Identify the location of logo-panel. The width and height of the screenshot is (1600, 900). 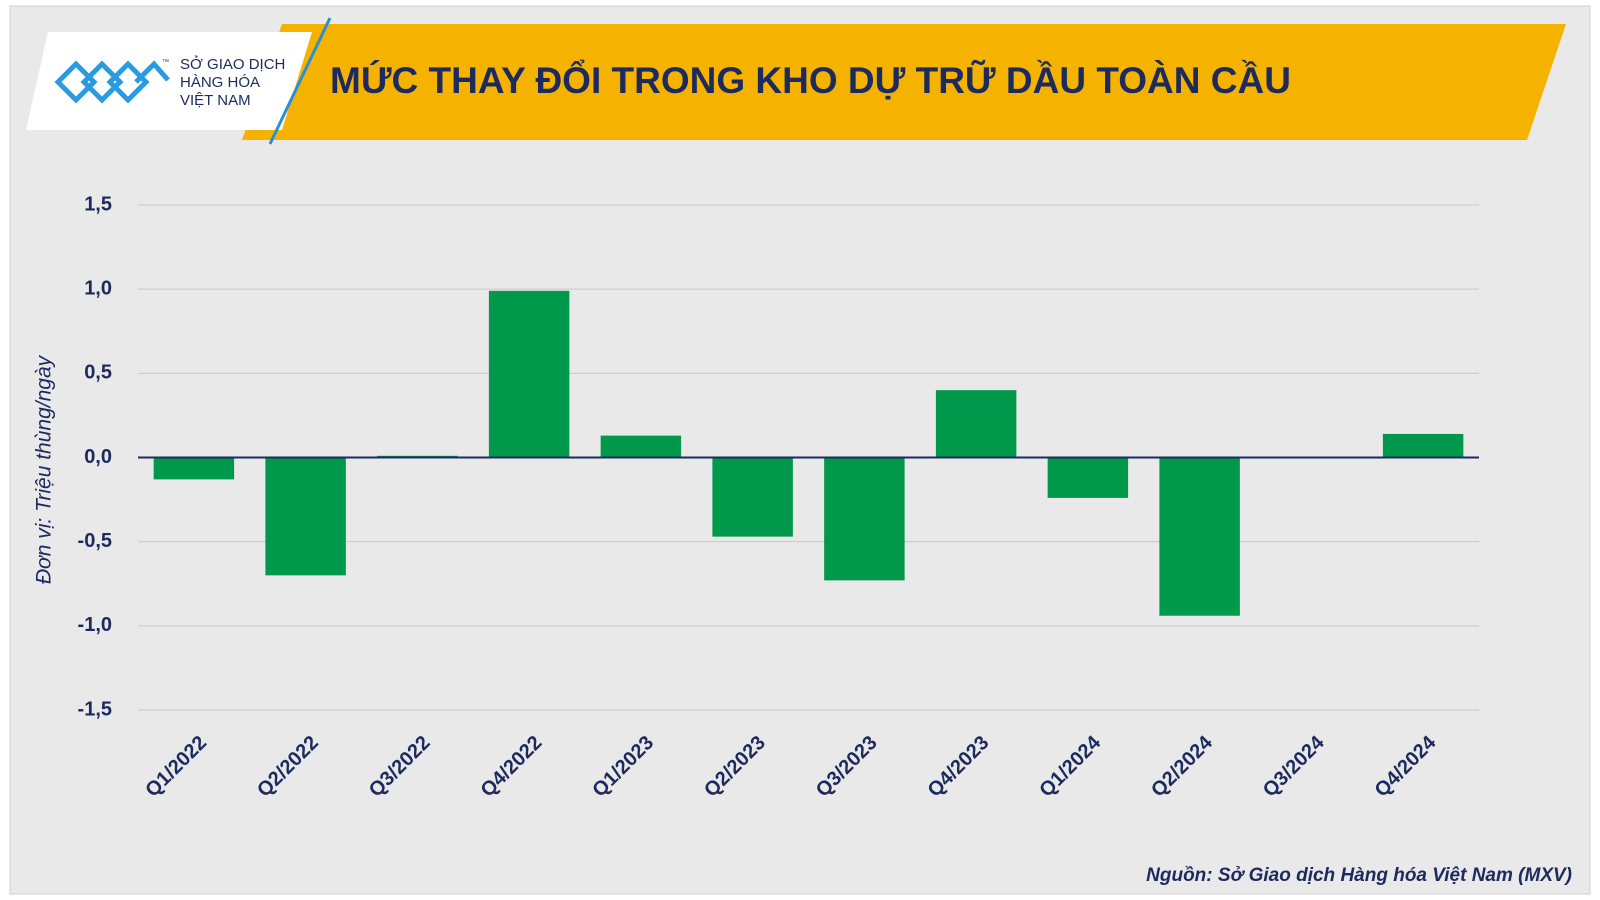
(169, 81).